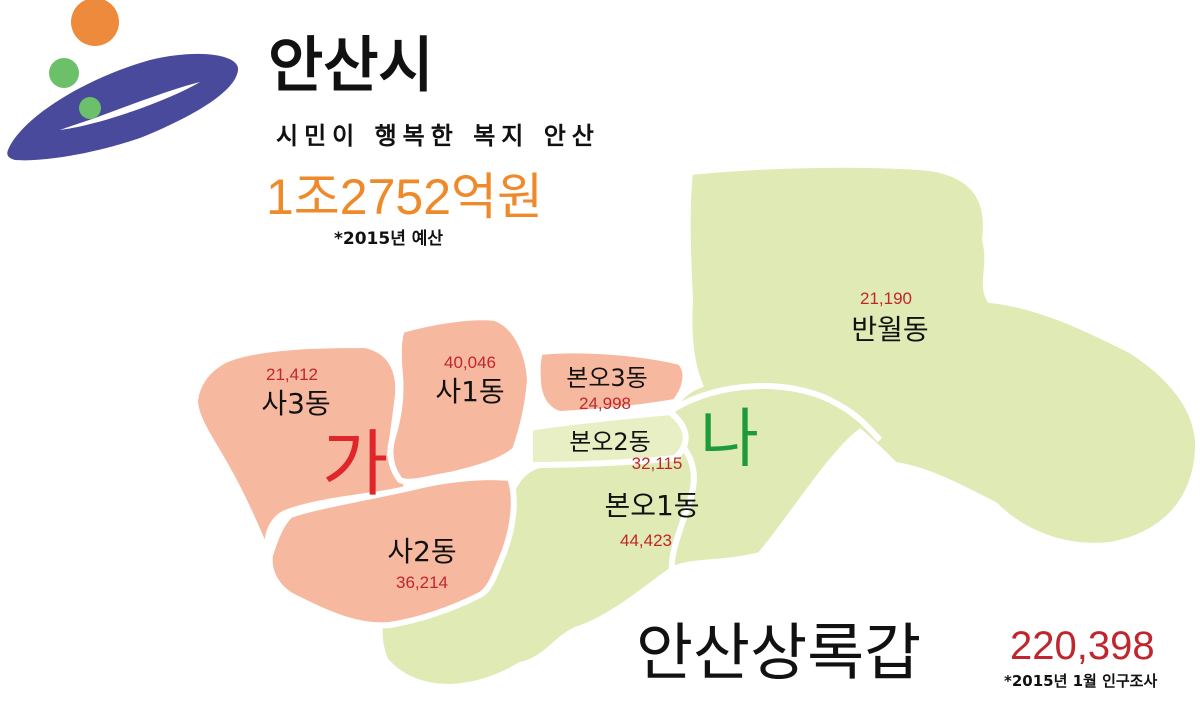 The image size is (1200, 712). I want to click on total-population: 220,398, so click(1082, 646).